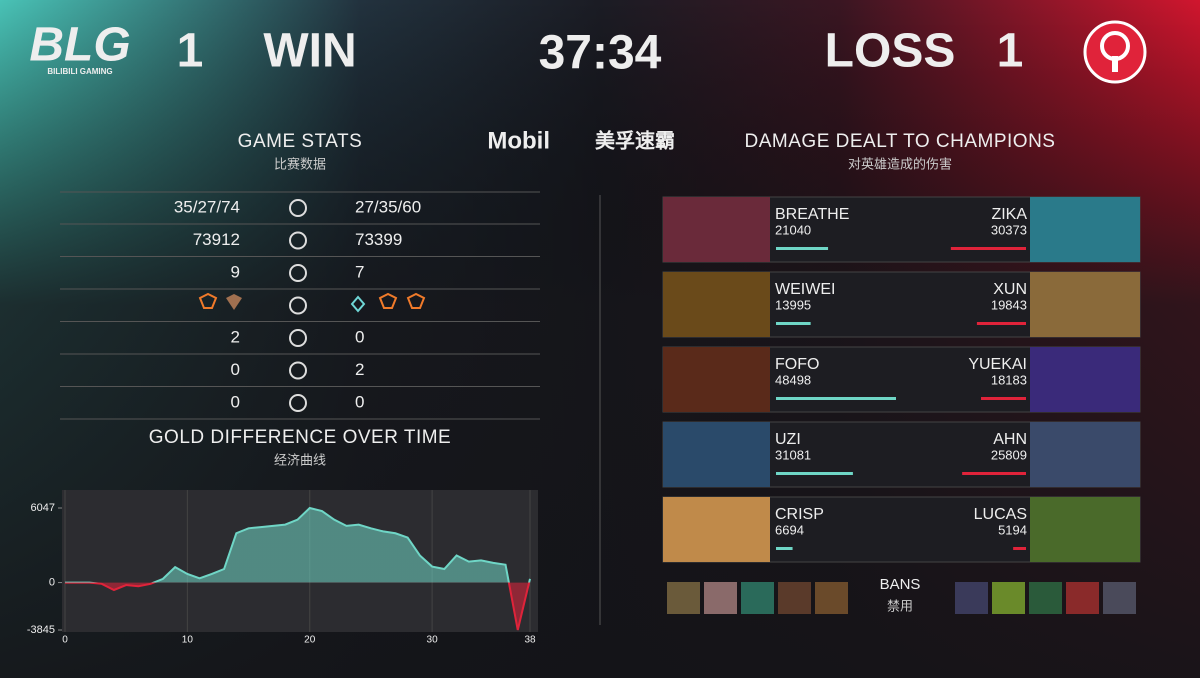  What do you see at coordinates (530, 640) in the screenshot?
I see `x-tick-label: 38` at bounding box center [530, 640].